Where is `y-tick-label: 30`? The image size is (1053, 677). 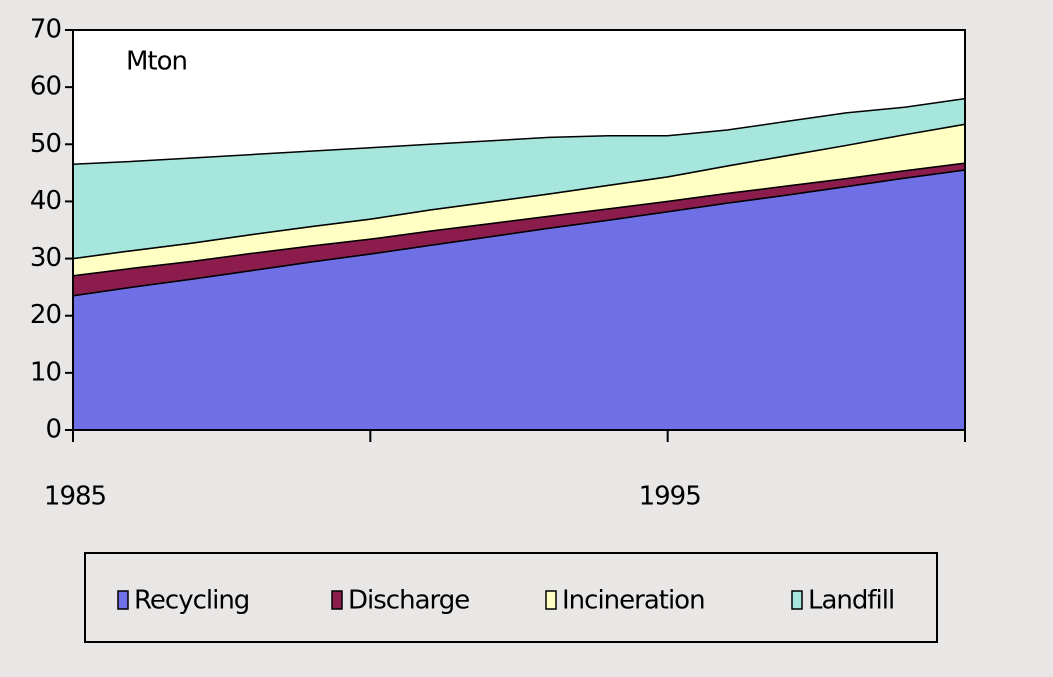 y-tick-label: 30 is located at coordinates (45, 258).